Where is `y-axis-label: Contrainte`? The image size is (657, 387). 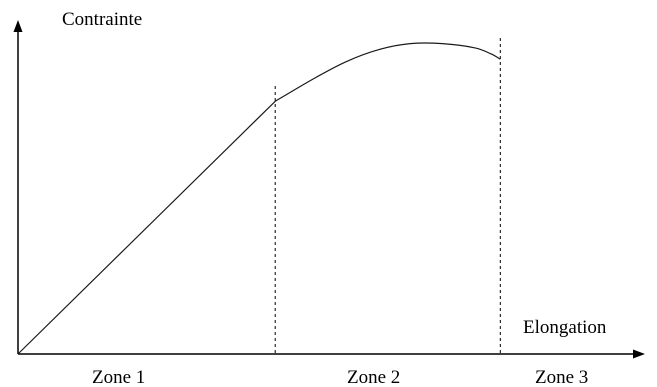 y-axis-label: Contrainte is located at coordinates (102, 19).